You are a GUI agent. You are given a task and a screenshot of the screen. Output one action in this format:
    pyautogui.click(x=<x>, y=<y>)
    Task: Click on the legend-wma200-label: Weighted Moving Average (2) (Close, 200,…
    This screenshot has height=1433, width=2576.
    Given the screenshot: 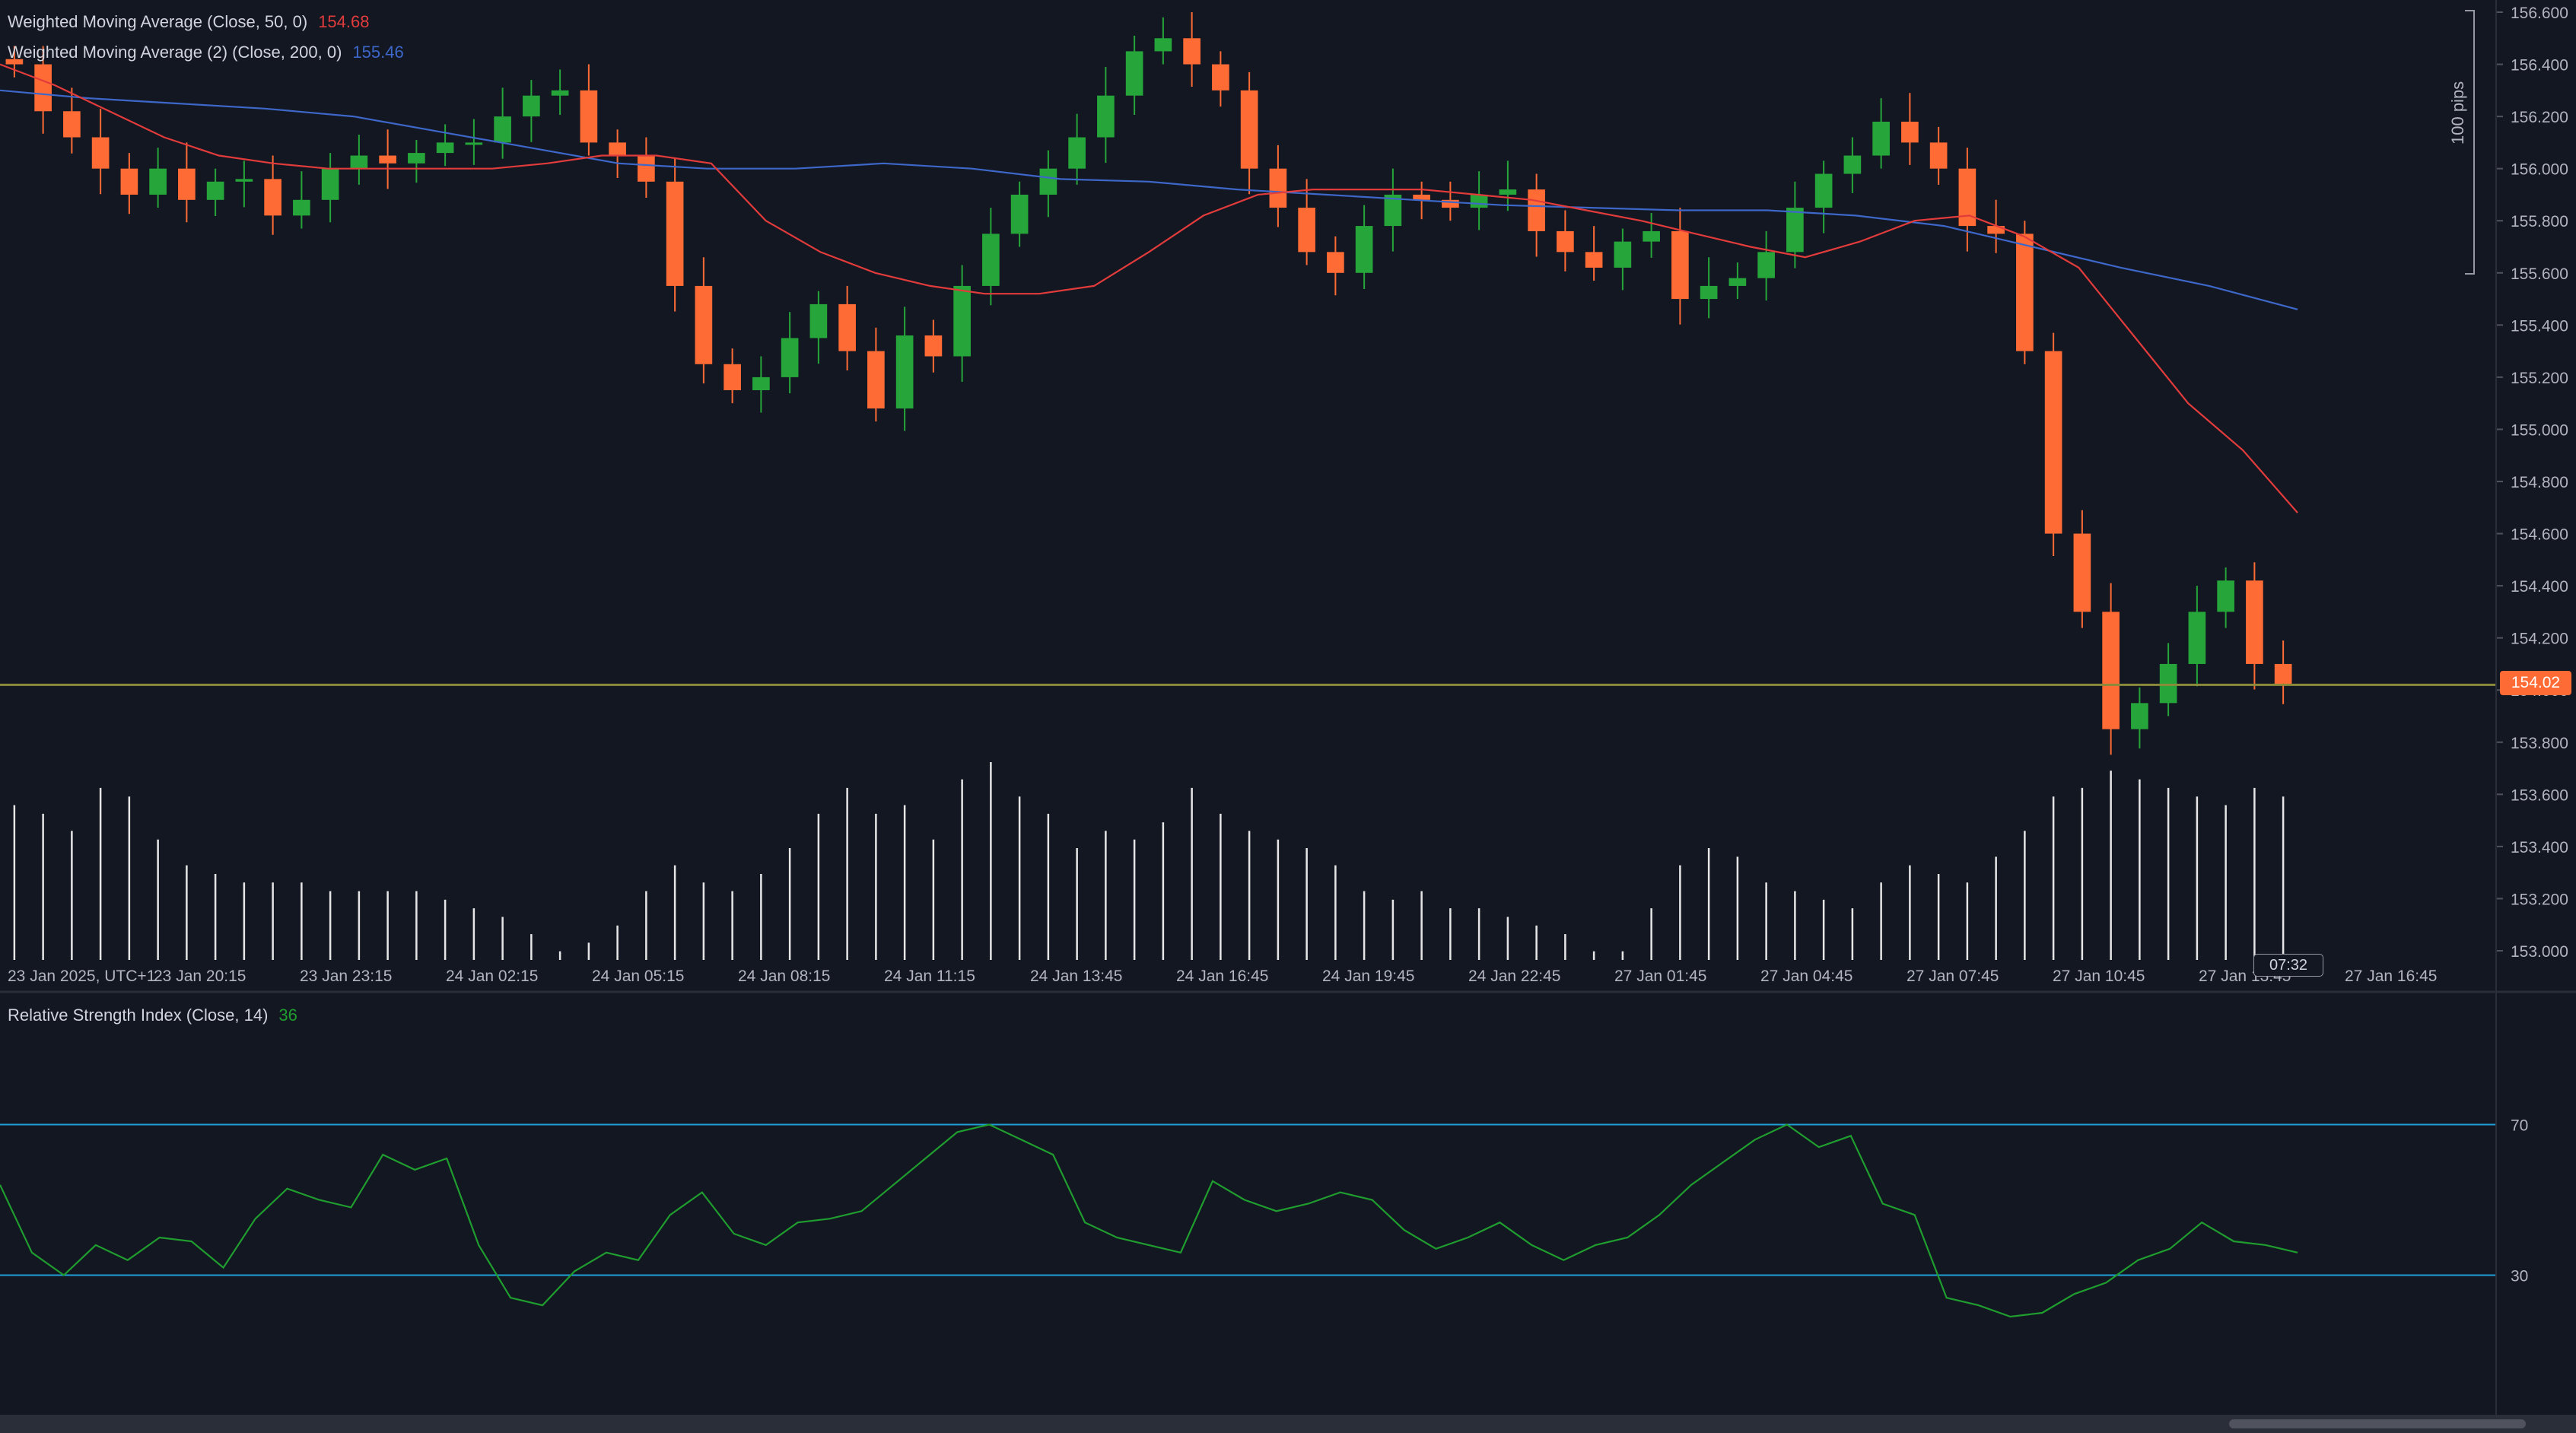 What is the action you would take?
    pyautogui.click(x=175, y=52)
    